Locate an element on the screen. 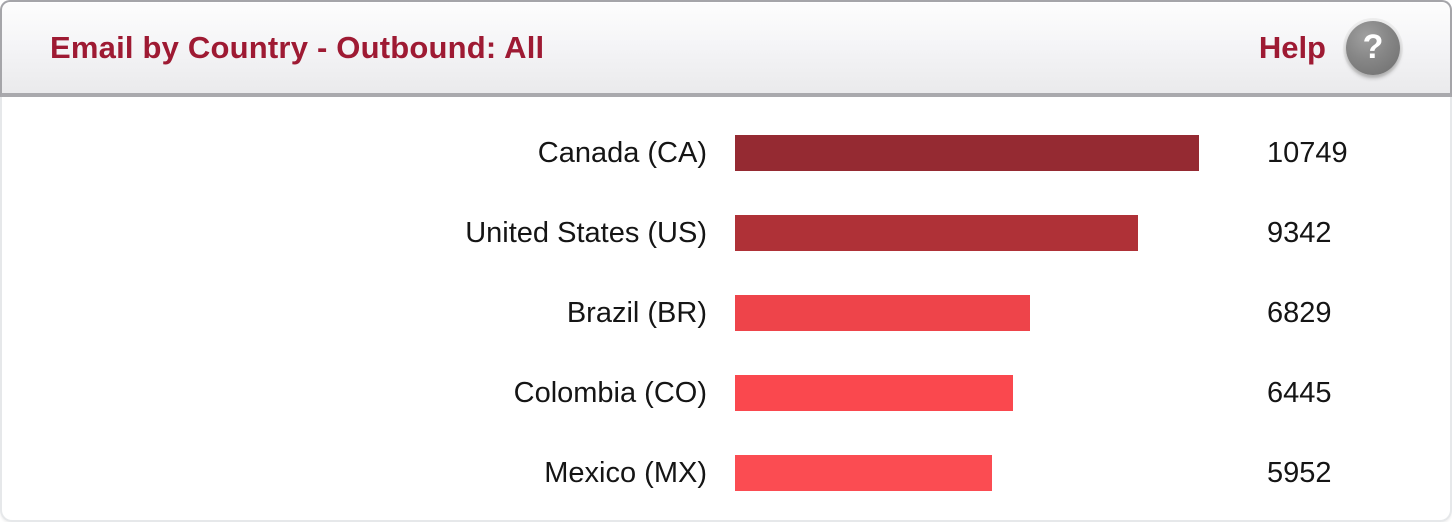  value-label: 5952 is located at coordinates (1299, 472).